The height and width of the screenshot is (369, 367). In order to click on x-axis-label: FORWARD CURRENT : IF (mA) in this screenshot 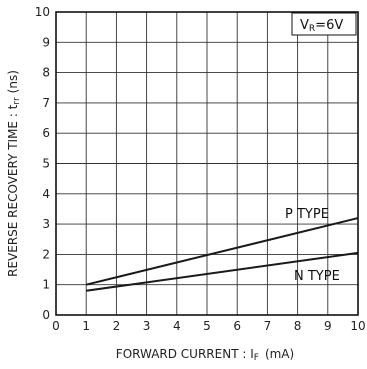, I will do `click(205, 355)`.